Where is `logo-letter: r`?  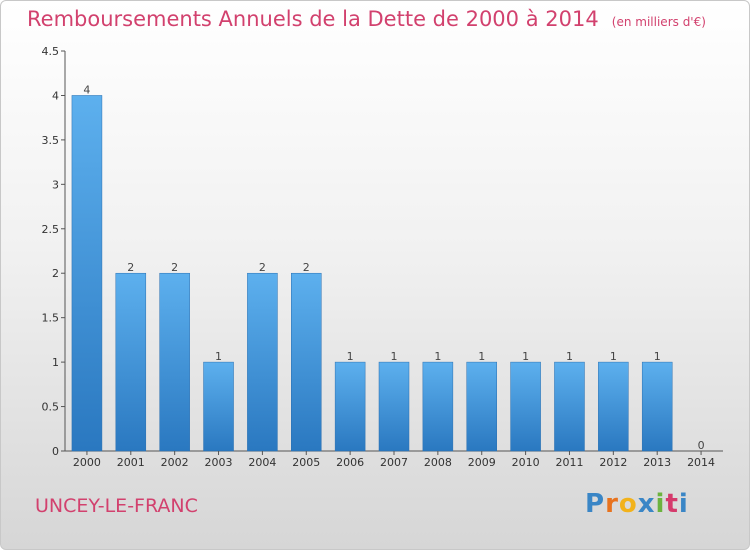
logo-letter: r is located at coordinates (612, 504).